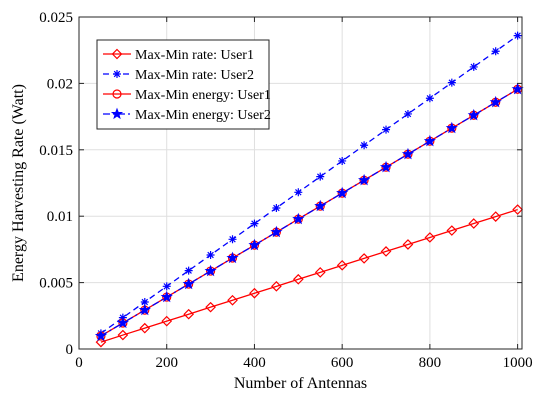 The width and height of the screenshot is (538, 397). Describe the element at coordinates (18, 183) in the screenshot. I see `y-axis-label: Energy Harvesting Rate (Watt)` at that location.